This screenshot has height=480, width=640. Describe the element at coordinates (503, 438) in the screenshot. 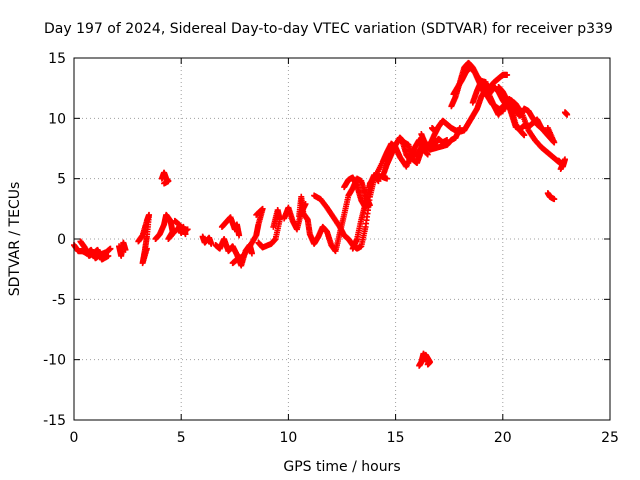

I see `x-tick-label: 20` at that location.